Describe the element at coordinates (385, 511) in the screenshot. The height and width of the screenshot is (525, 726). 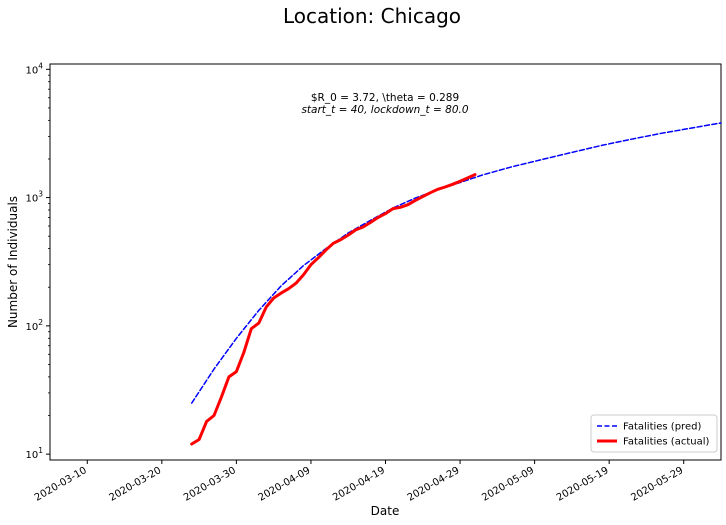
I see `x-axis-title: Date` at that location.